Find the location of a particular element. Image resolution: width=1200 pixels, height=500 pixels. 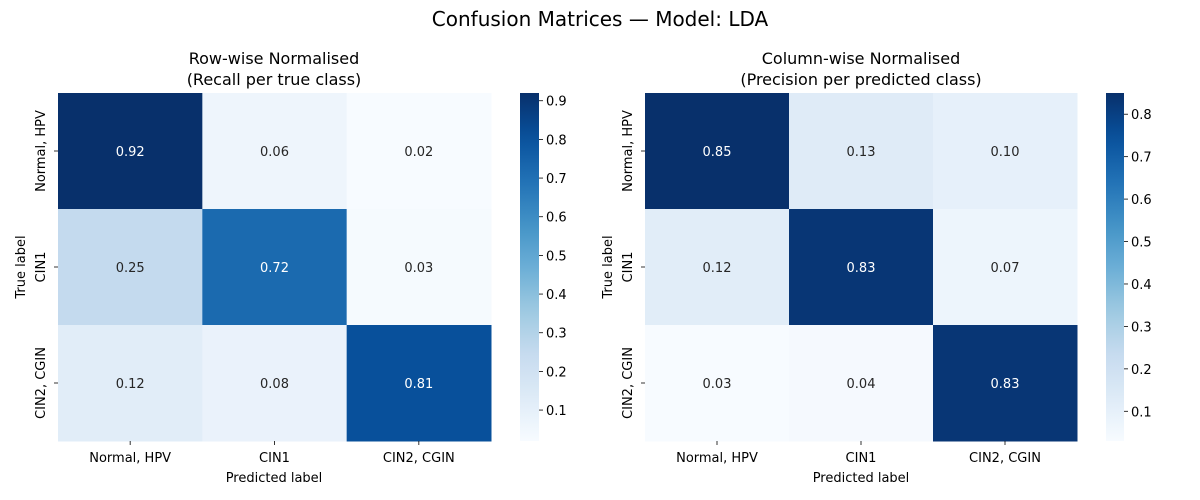

cell-annotation: 0.04 is located at coordinates (861, 384).